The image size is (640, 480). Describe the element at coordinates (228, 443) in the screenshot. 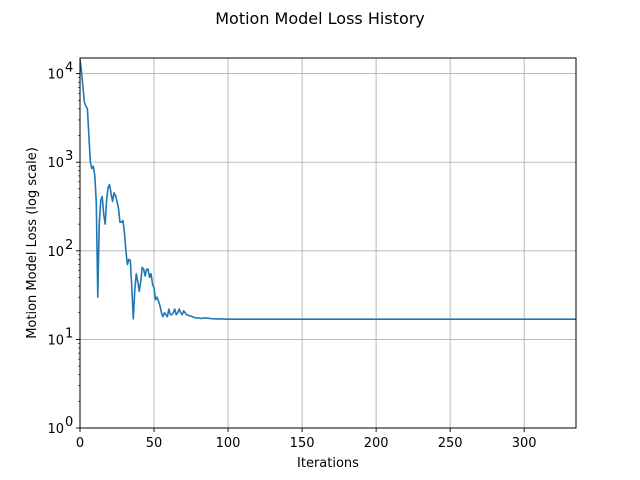

I see `x-tick-label: 100` at that location.